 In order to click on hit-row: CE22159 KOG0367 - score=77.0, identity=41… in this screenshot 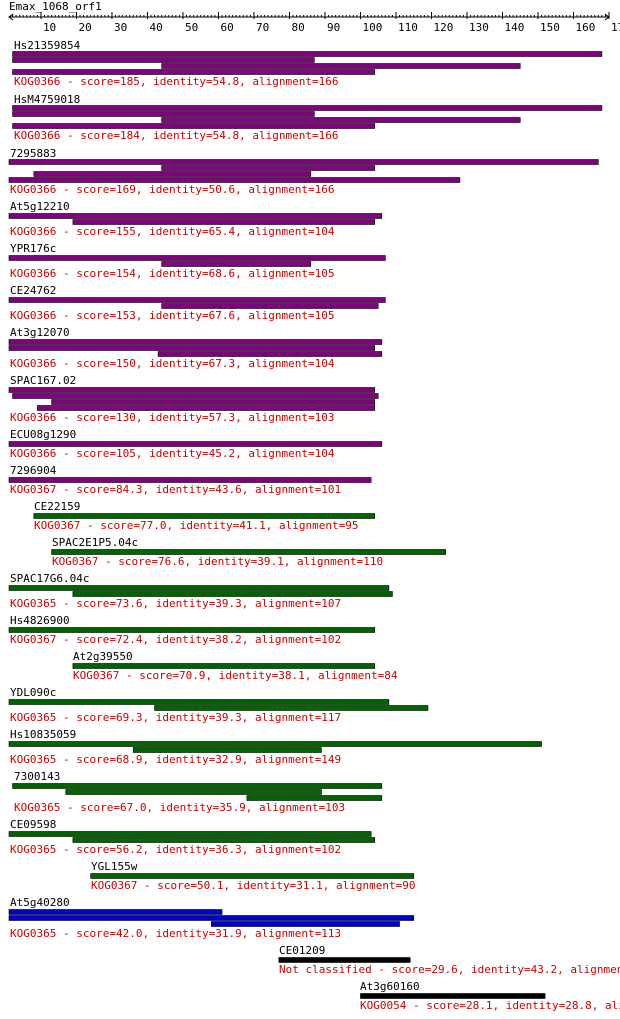, I will do `click(204, 516)`.